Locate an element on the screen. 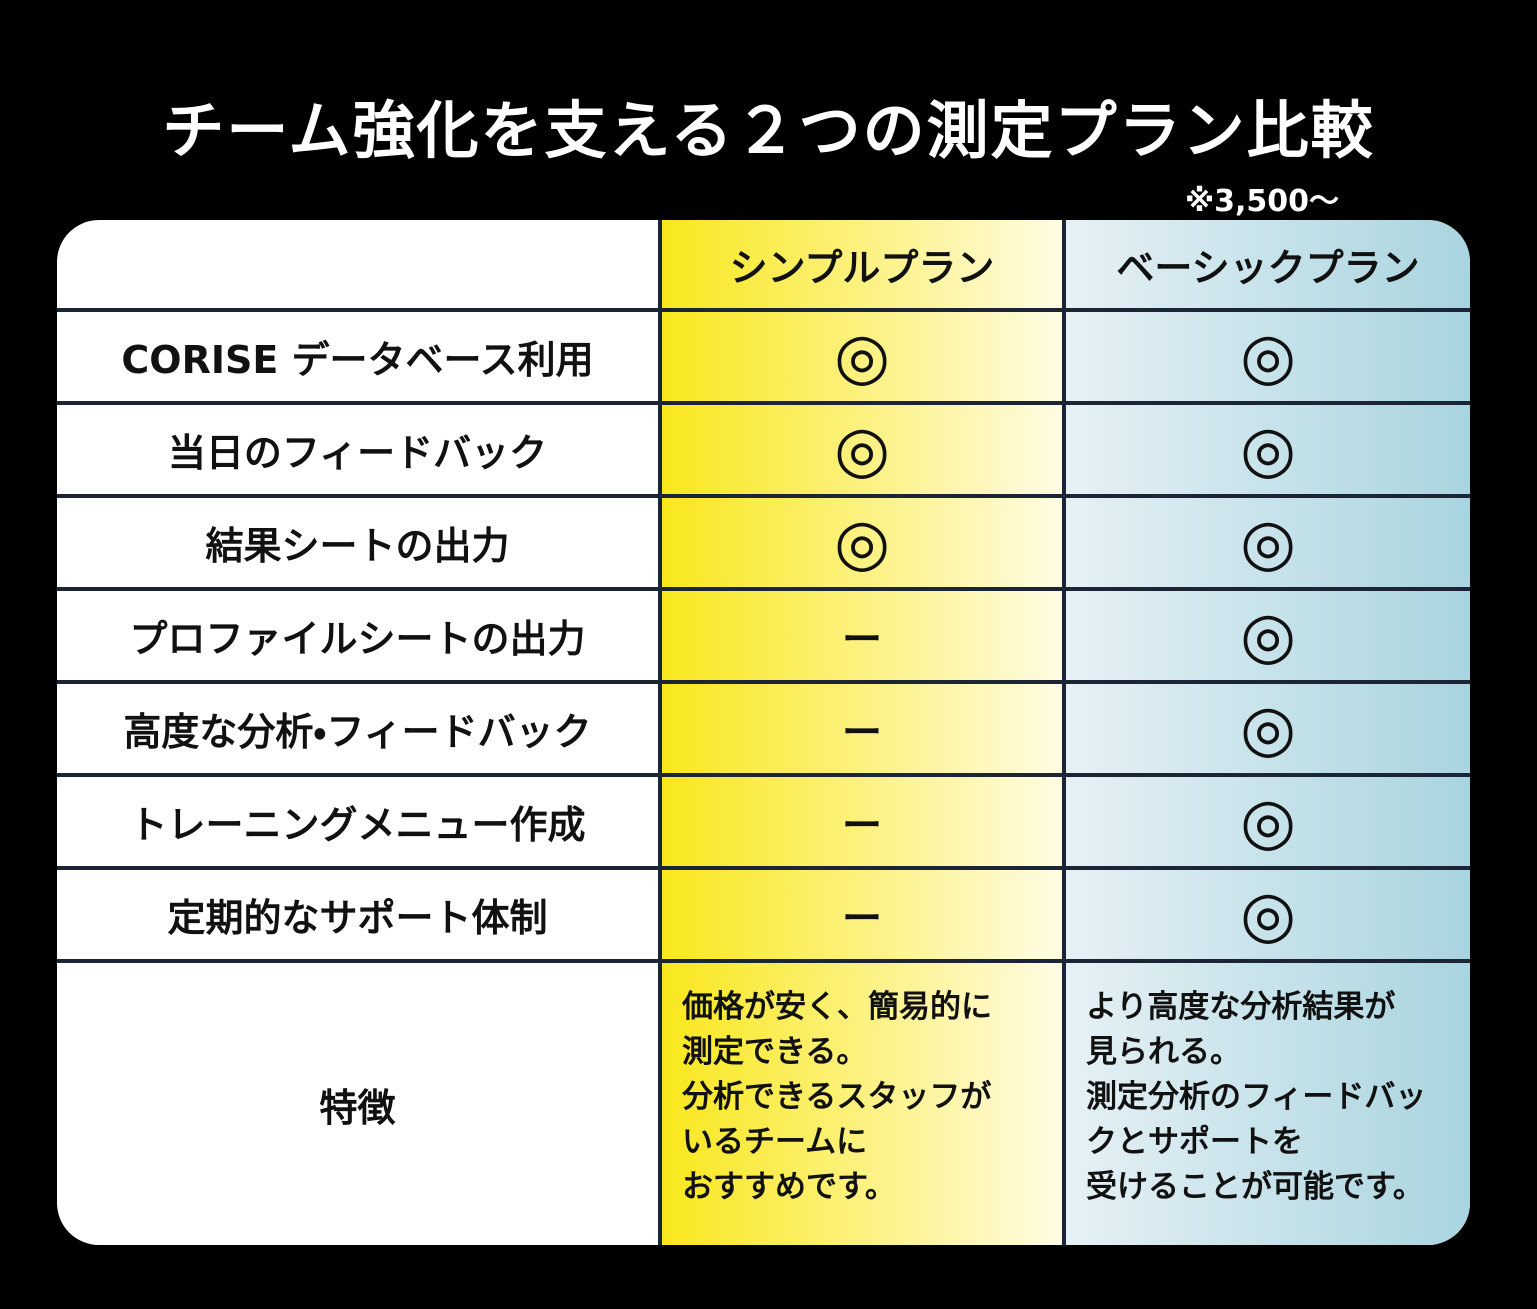  row-label: CORISE データベース利用 is located at coordinates (359, 358).